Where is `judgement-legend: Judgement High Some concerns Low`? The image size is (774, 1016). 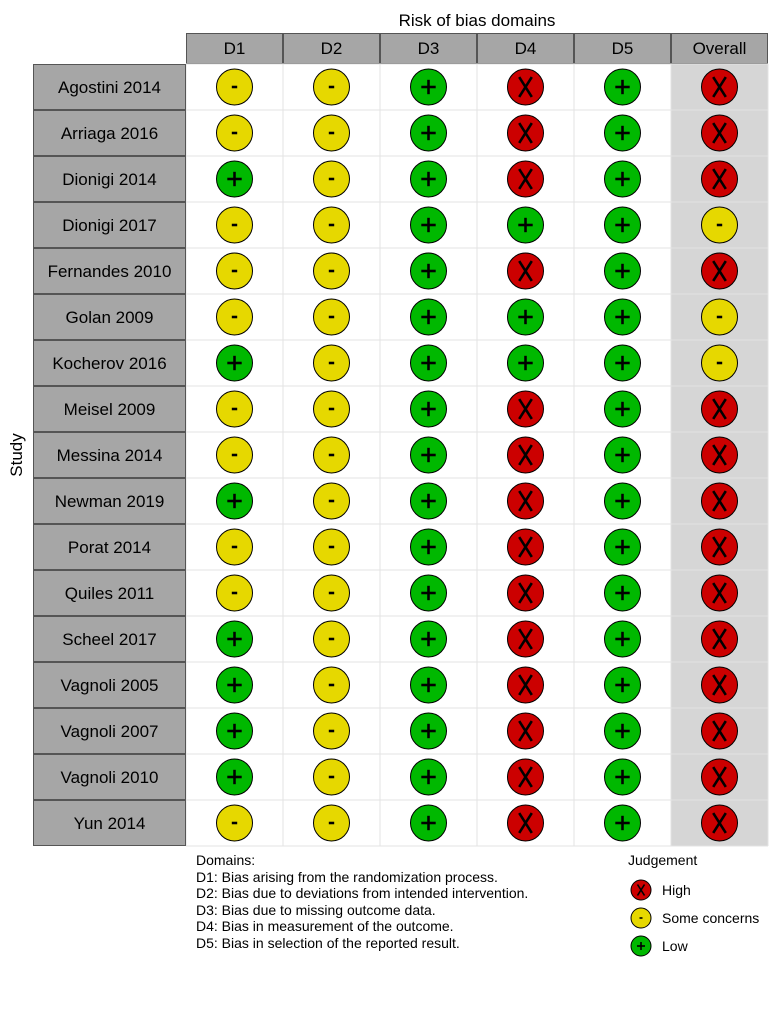 judgement-legend: Judgement High Some concerns Low is located at coordinates (701, 906).